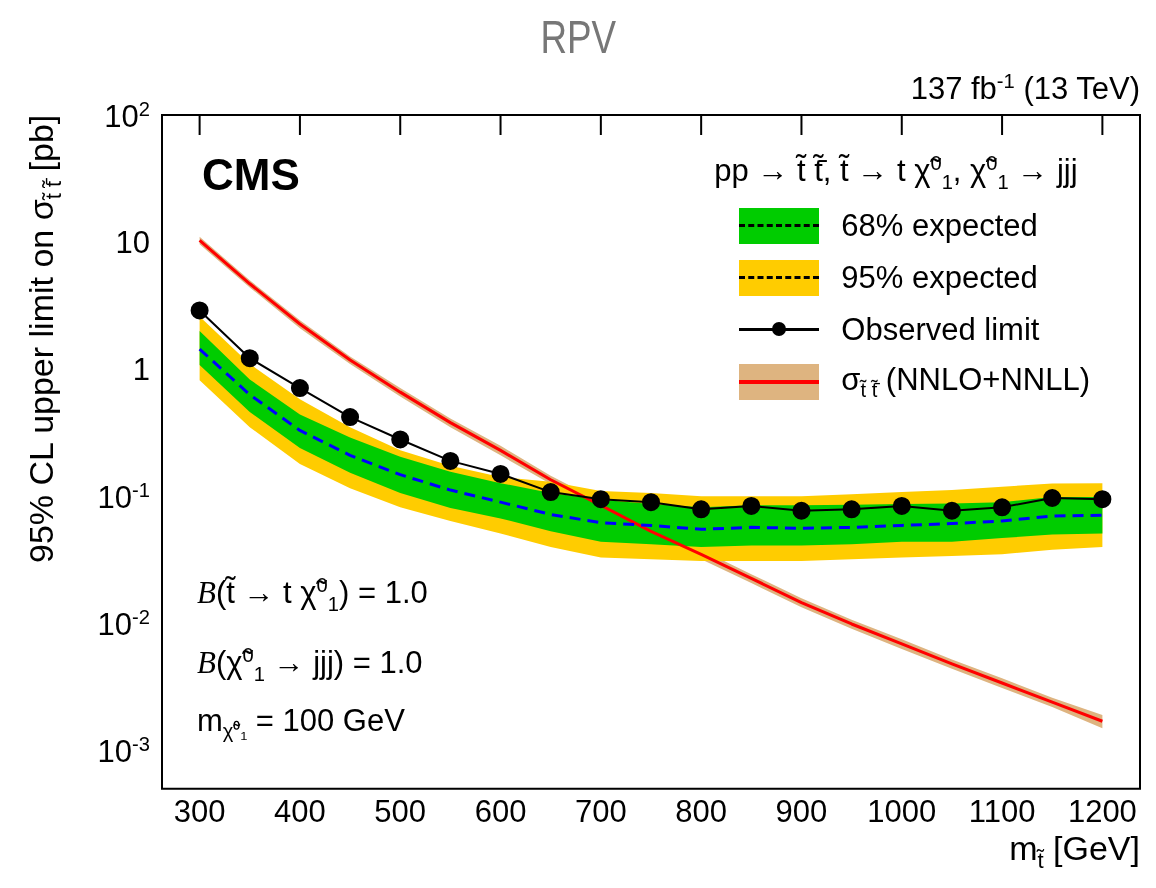 Image resolution: width=1156 pixels, height=888 pixels. I want to click on y-tick-label: 10$^{-2}$, so click(123, 624).